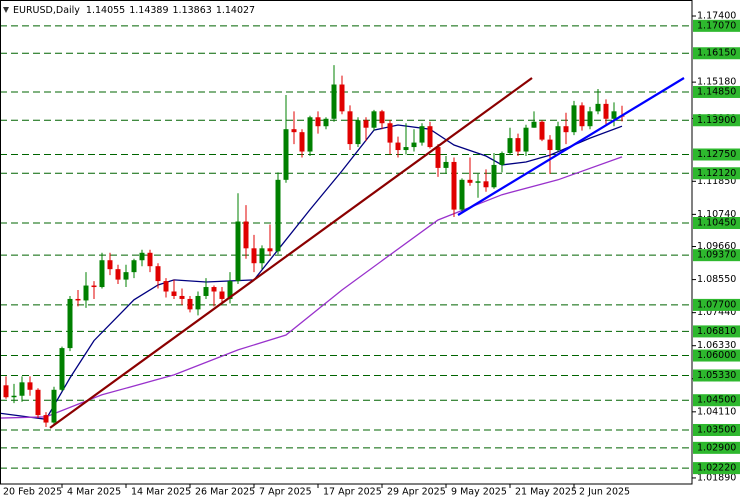  I want to click on x-tick-label: 26 Mar 2025, so click(225, 492).